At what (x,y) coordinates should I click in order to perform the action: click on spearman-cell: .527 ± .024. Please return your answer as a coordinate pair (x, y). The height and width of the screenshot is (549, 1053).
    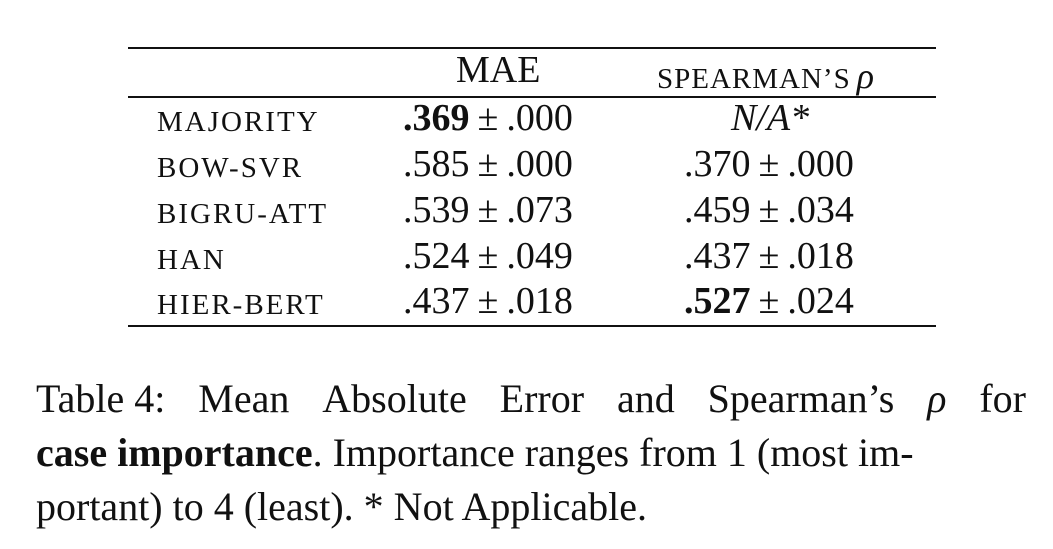
    Looking at the image, I should click on (769, 301).